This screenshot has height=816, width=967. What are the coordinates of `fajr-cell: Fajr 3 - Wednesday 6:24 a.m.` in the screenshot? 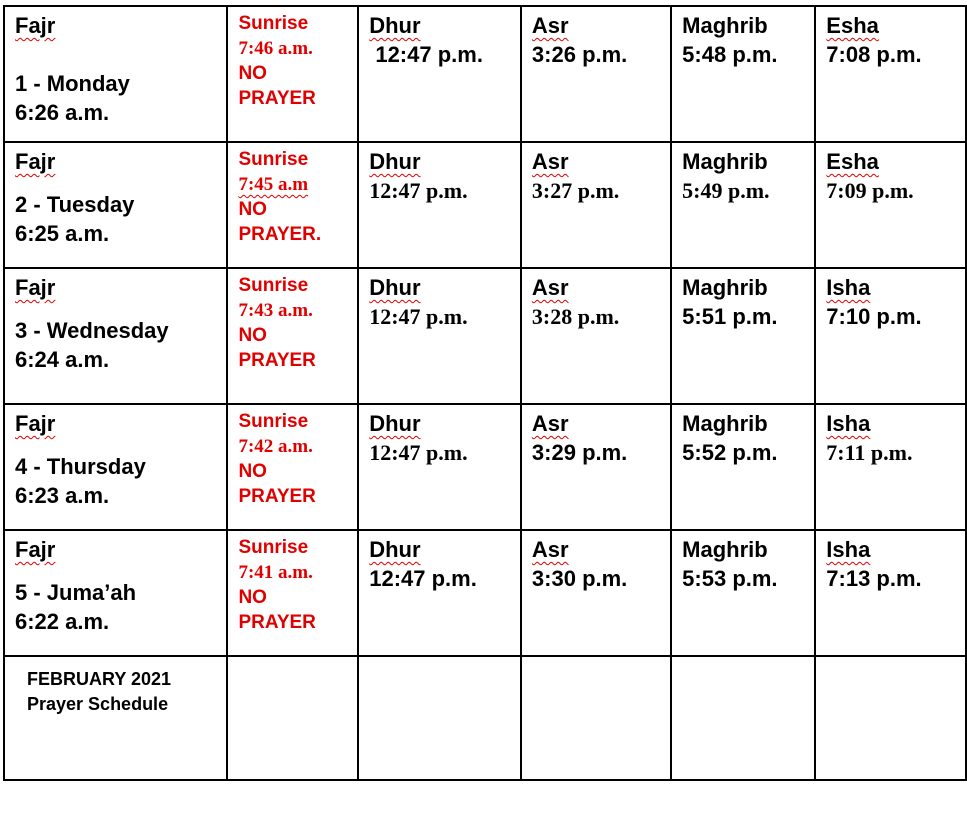 It's located at (115, 336).